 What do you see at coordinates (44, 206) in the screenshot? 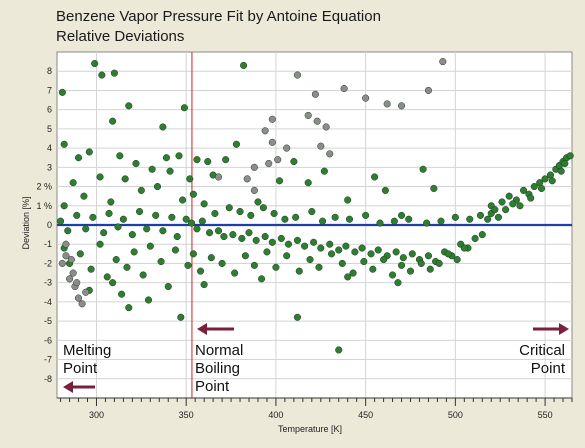
I see `y-tick-label: 1 %` at bounding box center [44, 206].